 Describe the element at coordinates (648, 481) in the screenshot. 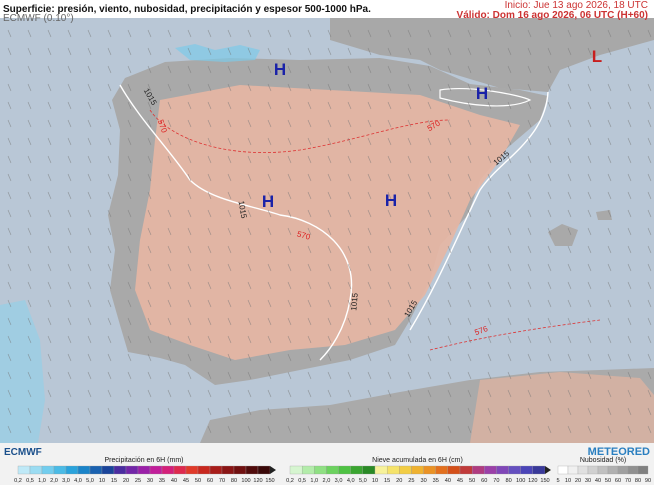

I see `legend-tick: 90` at that location.